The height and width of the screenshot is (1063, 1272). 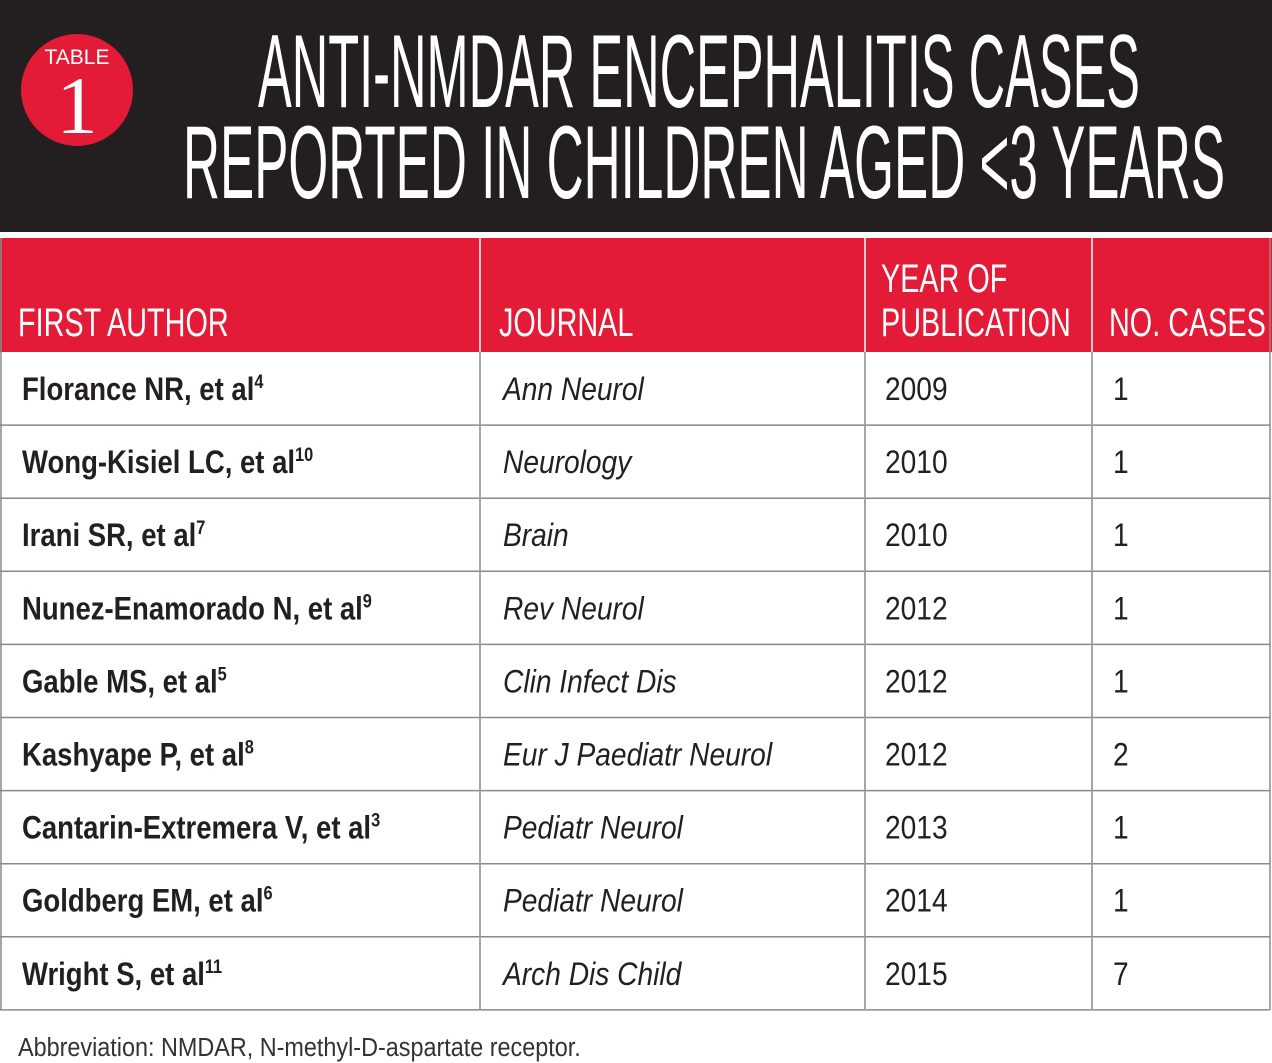 What do you see at coordinates (267, 893) in the screenshot?
I see `reference: 6` at bounding box center [267, 893].